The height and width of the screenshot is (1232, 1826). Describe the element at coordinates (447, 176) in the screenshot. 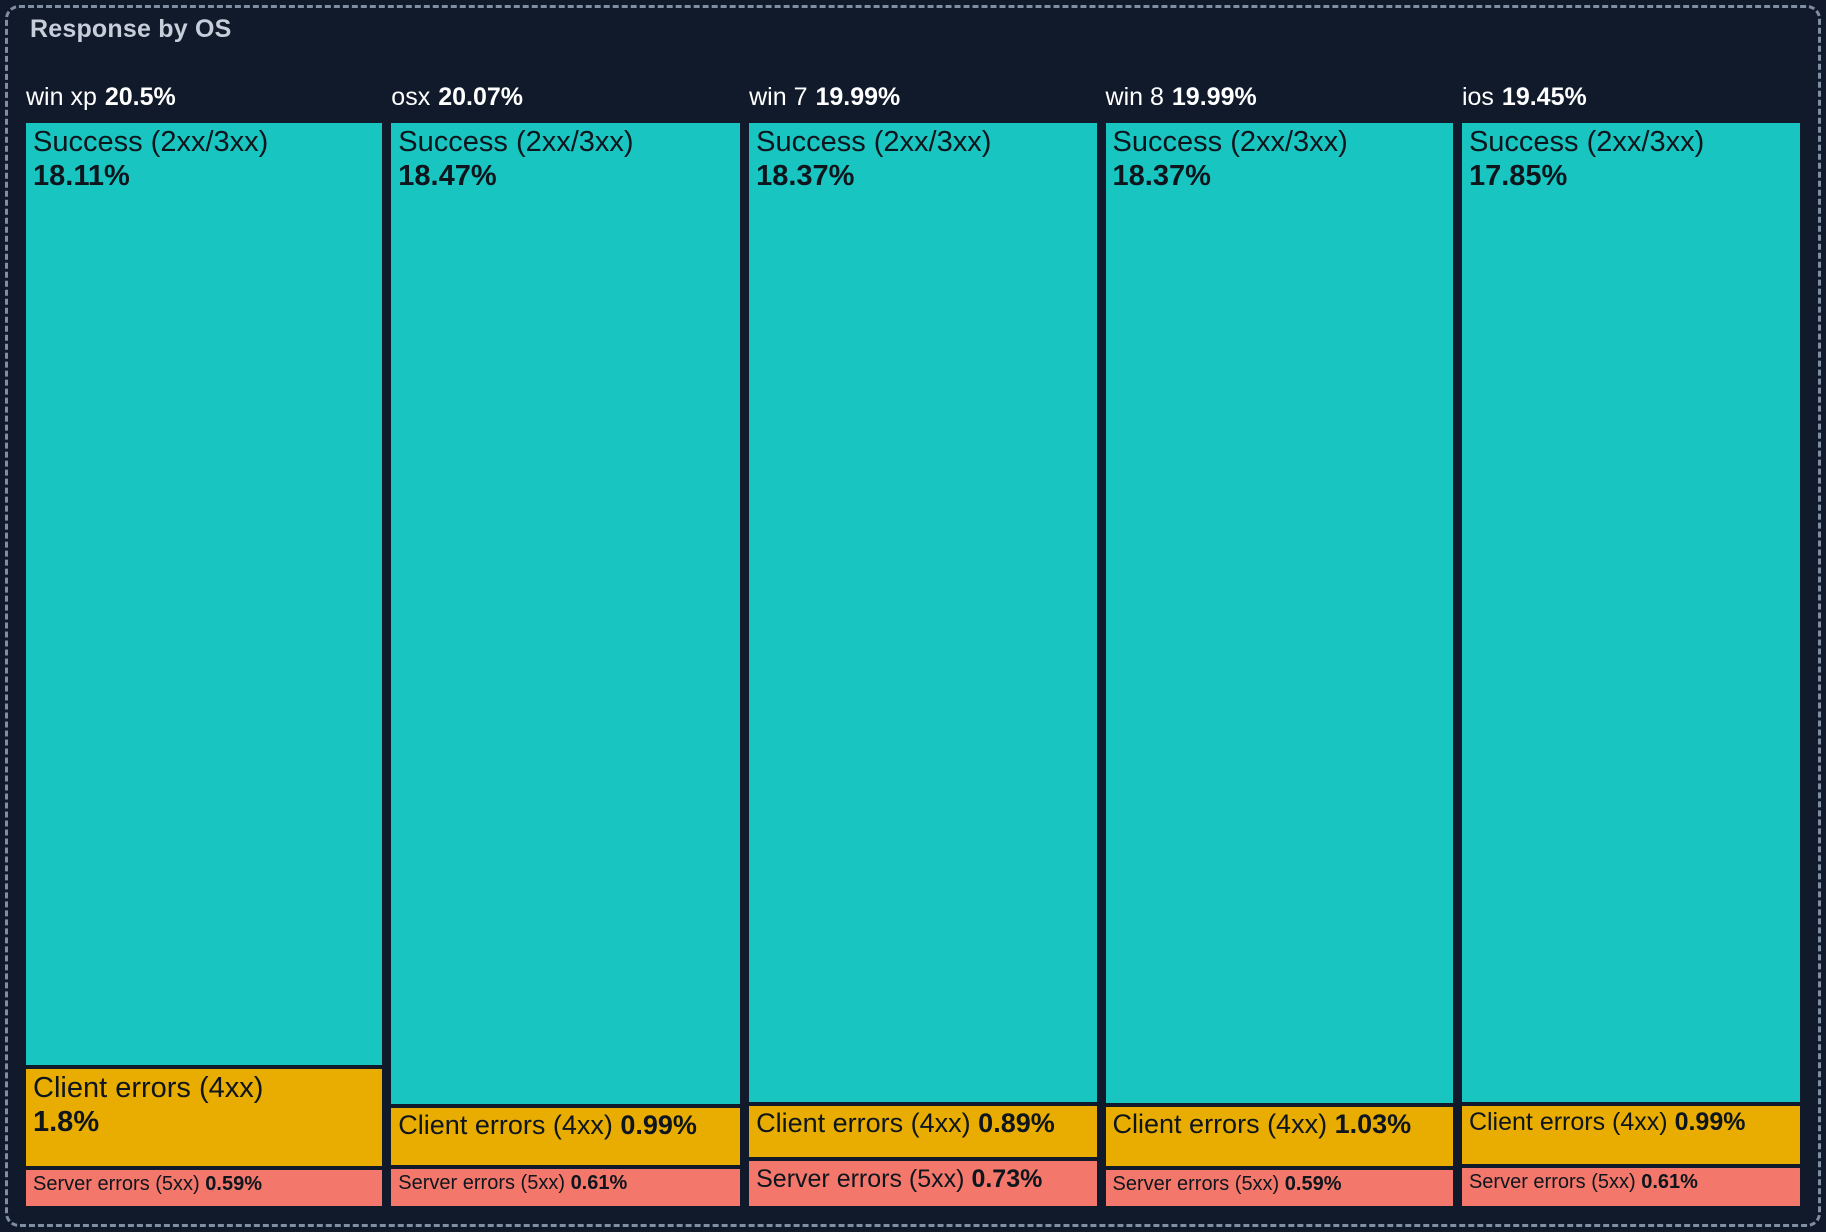

I see `segment-value: 18.47%` at that location.